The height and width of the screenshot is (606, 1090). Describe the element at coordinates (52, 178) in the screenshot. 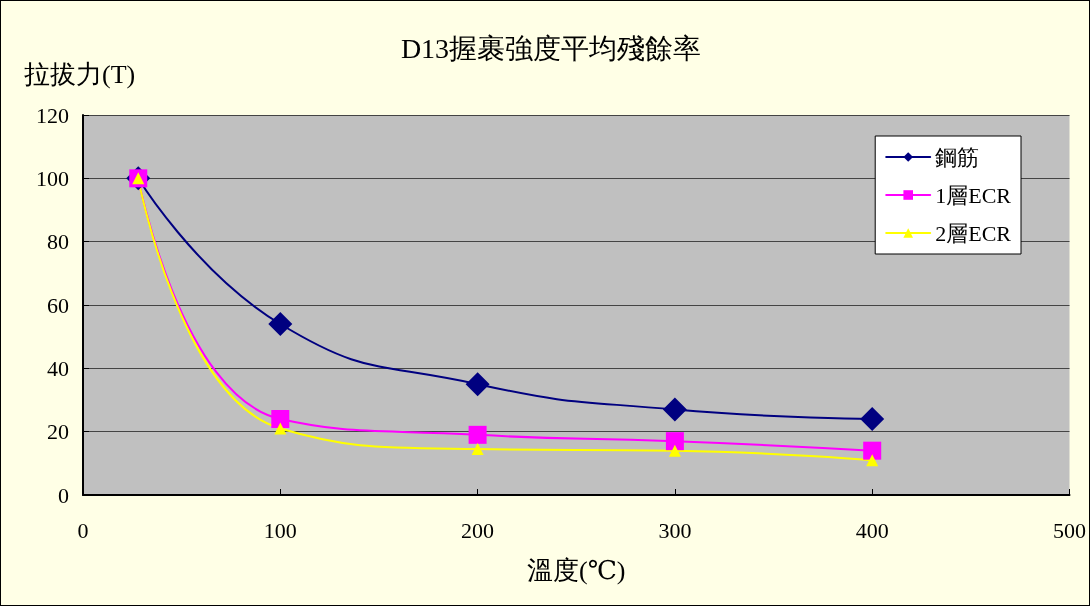

I see `y-tick-label: 100` at that location.